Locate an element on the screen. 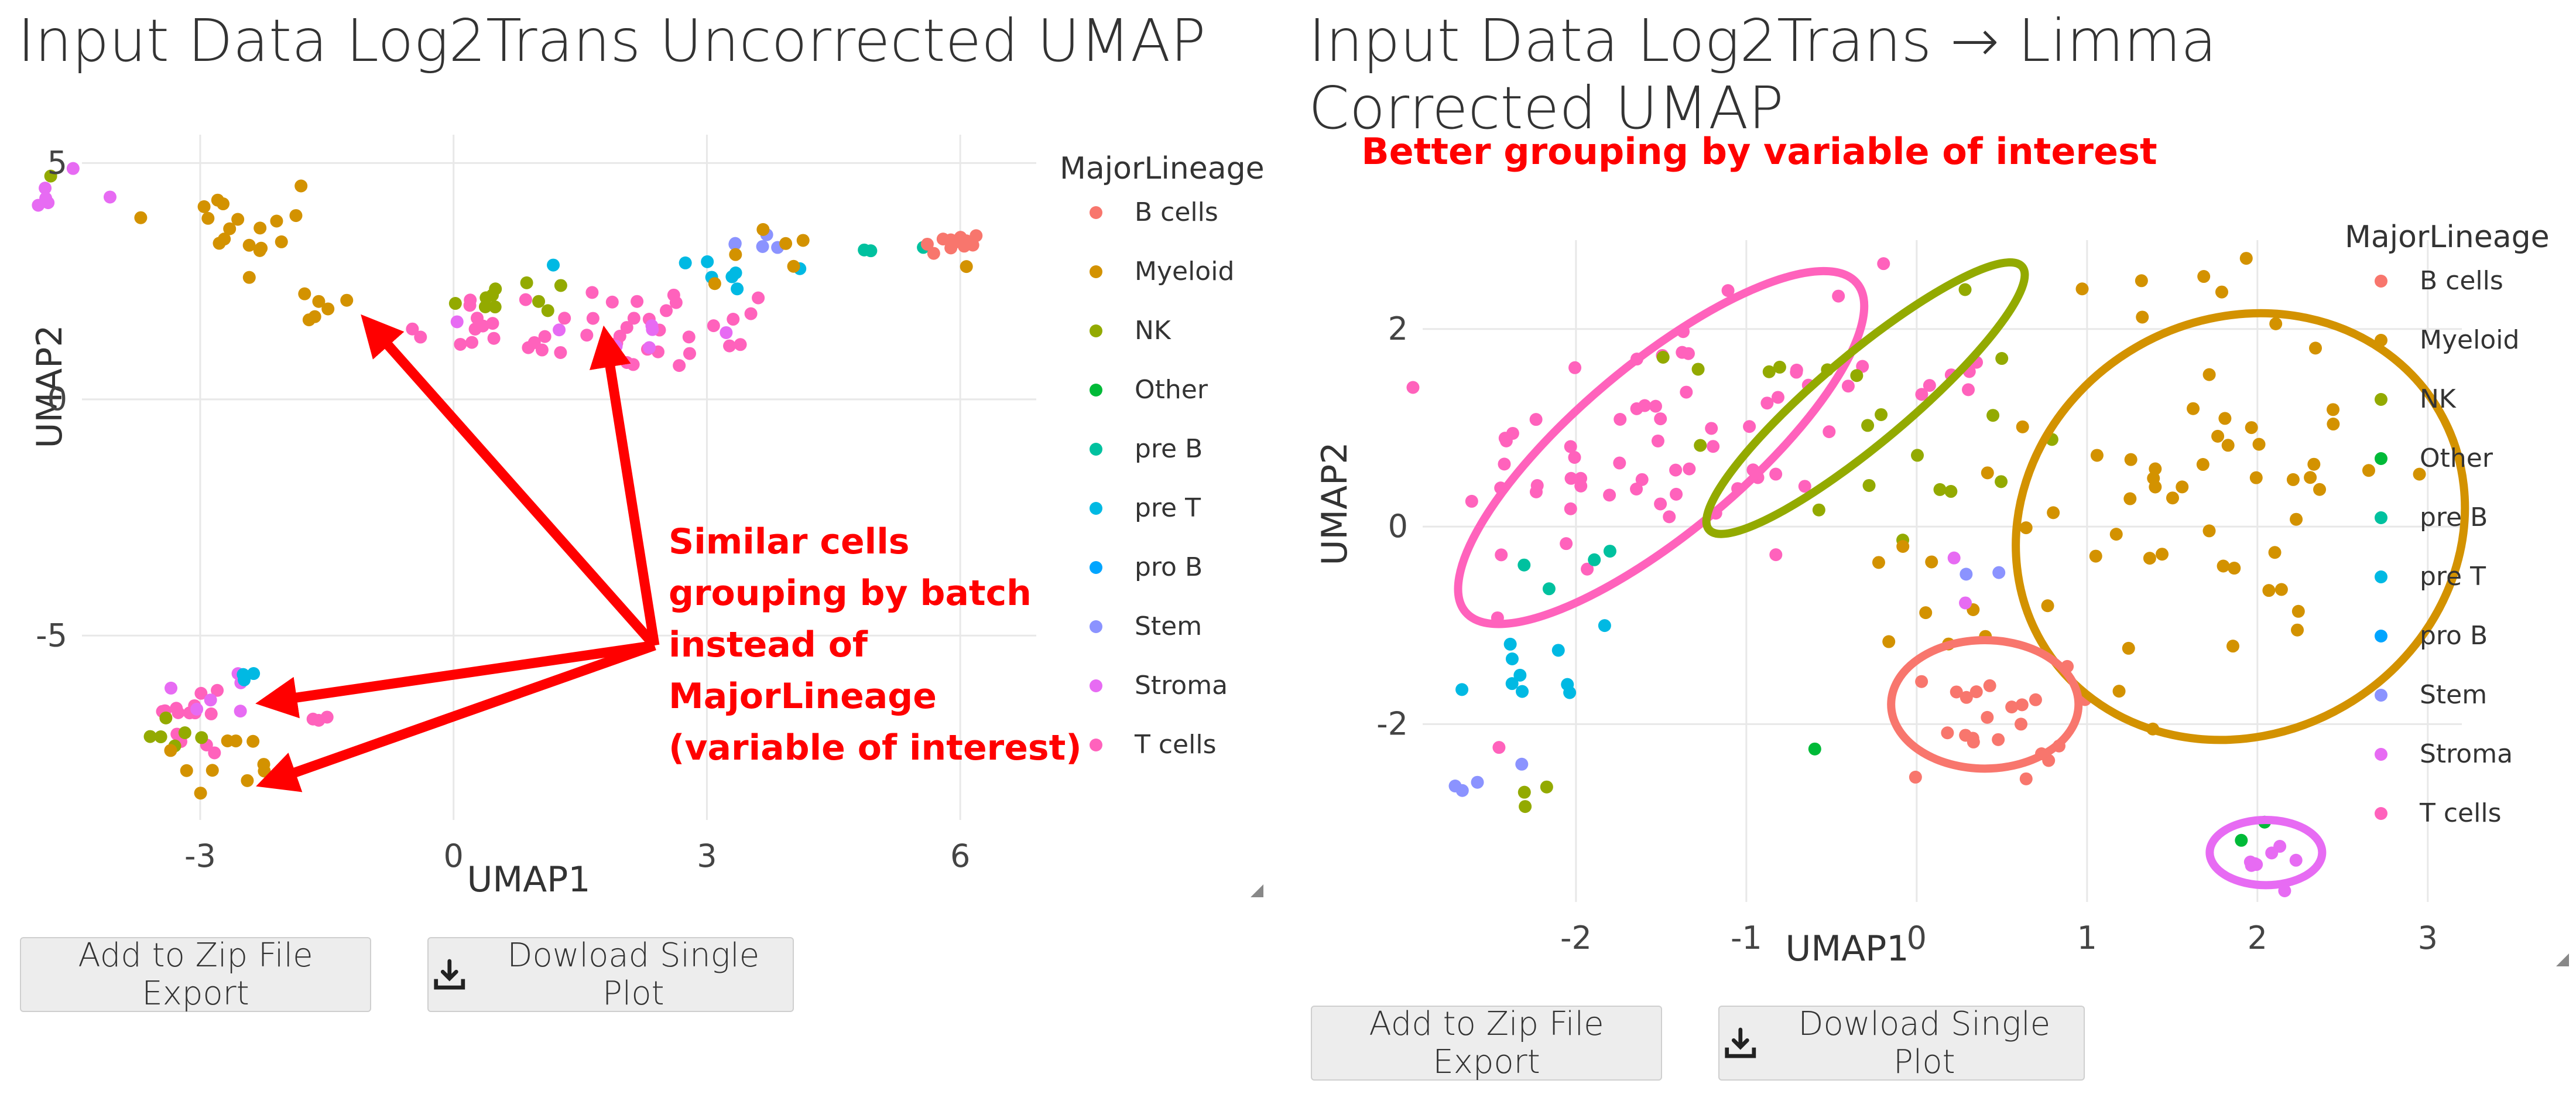 This screenshot has width=2576, height=1104. right-add-to-zip-button: Add to Zip File Export is located at coordinates (1487, 1043).